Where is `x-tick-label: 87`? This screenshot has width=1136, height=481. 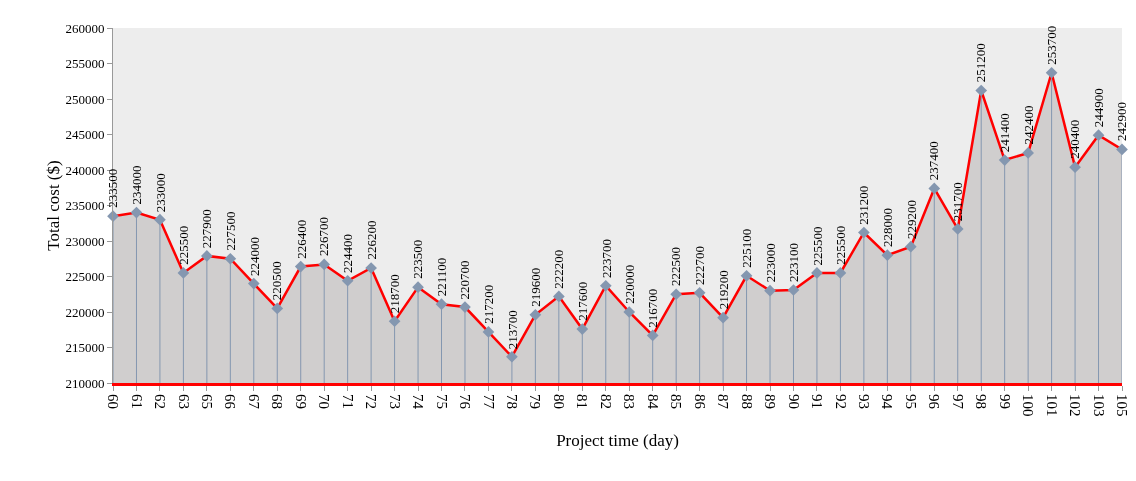
x-tick-label: 87 is located at coordinates (723, 402).